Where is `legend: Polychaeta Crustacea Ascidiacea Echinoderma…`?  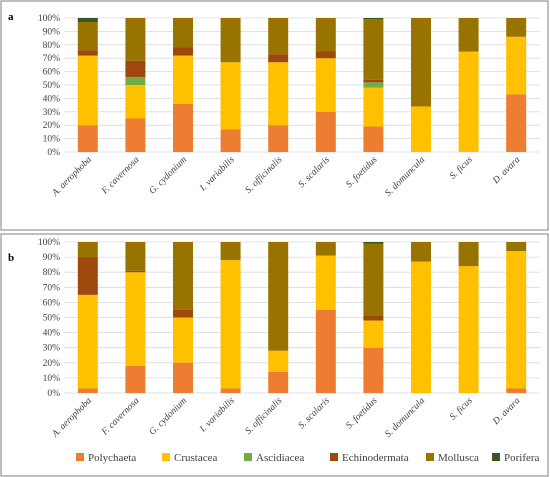
legend: Polychaeta Crustacea Ascidiacea Echinoderma… is located at coordinates (308, 458).